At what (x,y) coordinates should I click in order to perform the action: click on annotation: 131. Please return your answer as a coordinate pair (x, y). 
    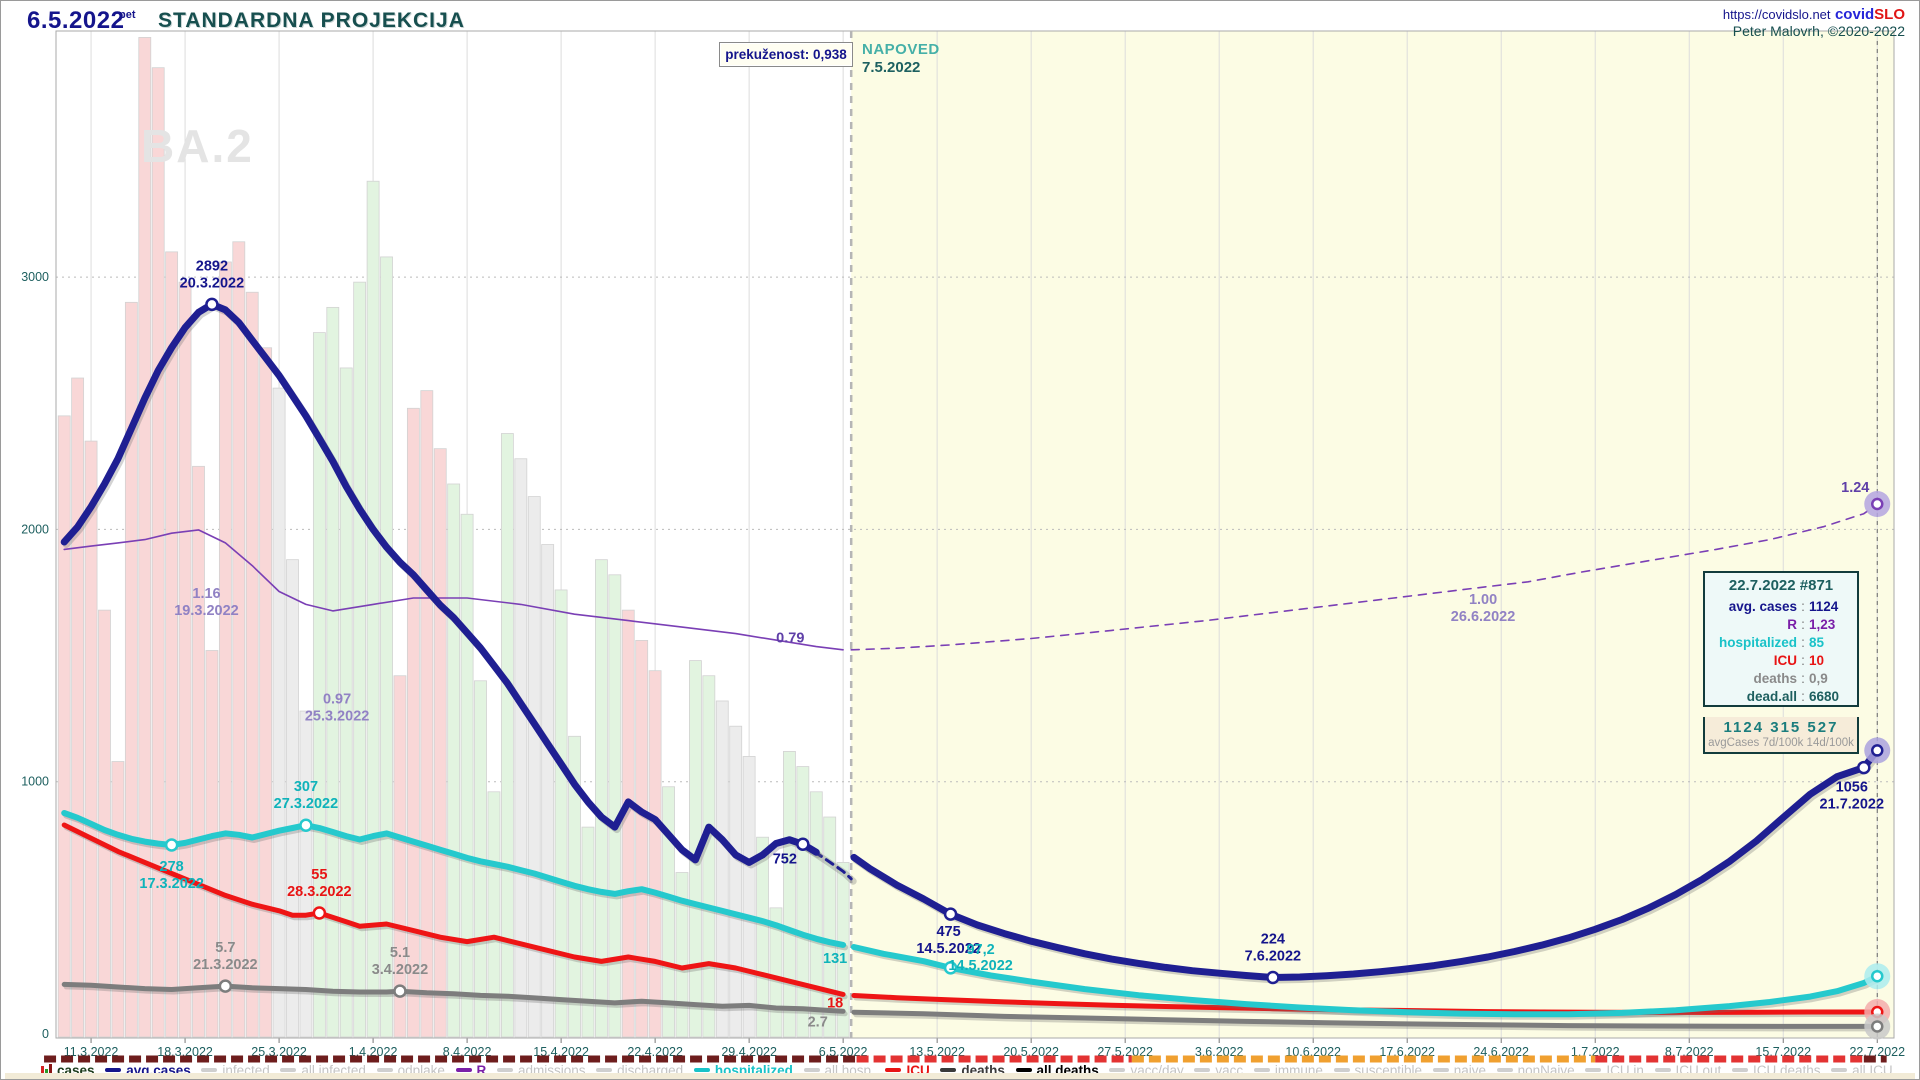
    Looking at the image, I should click on (835, 959).